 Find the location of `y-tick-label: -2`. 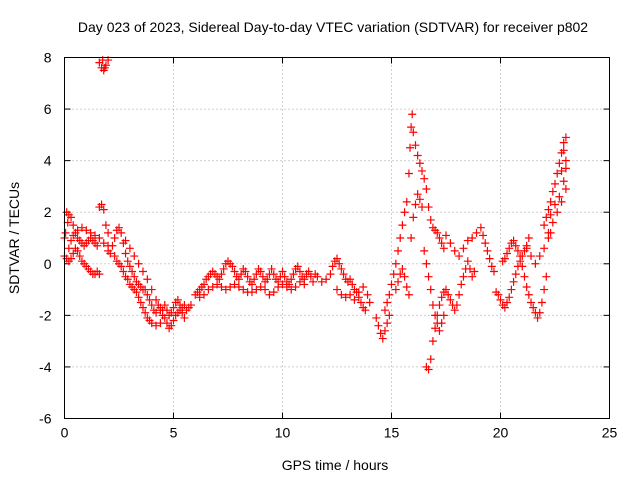

y-tick-label: -2 is located at coordinates (45, 315).